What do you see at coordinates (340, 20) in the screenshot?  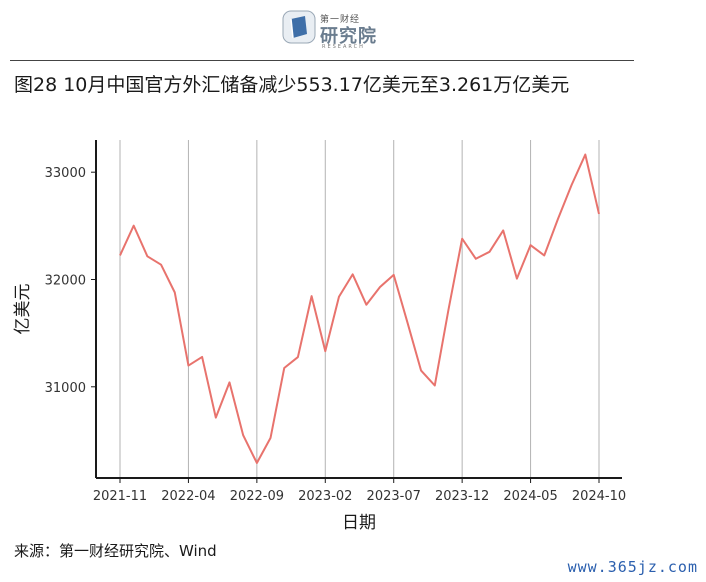 I see `logo-top-text: 第一财经` at bounding box center [340, 20].